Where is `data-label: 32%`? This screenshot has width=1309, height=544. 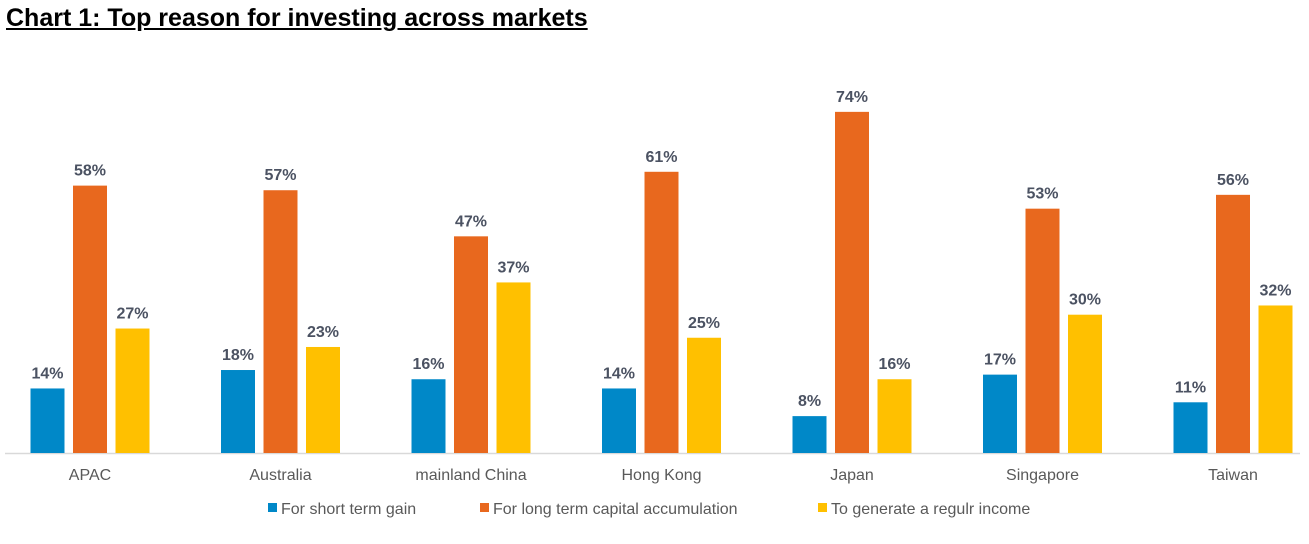
data-label: 32% is located at coordinates (1275, 290).